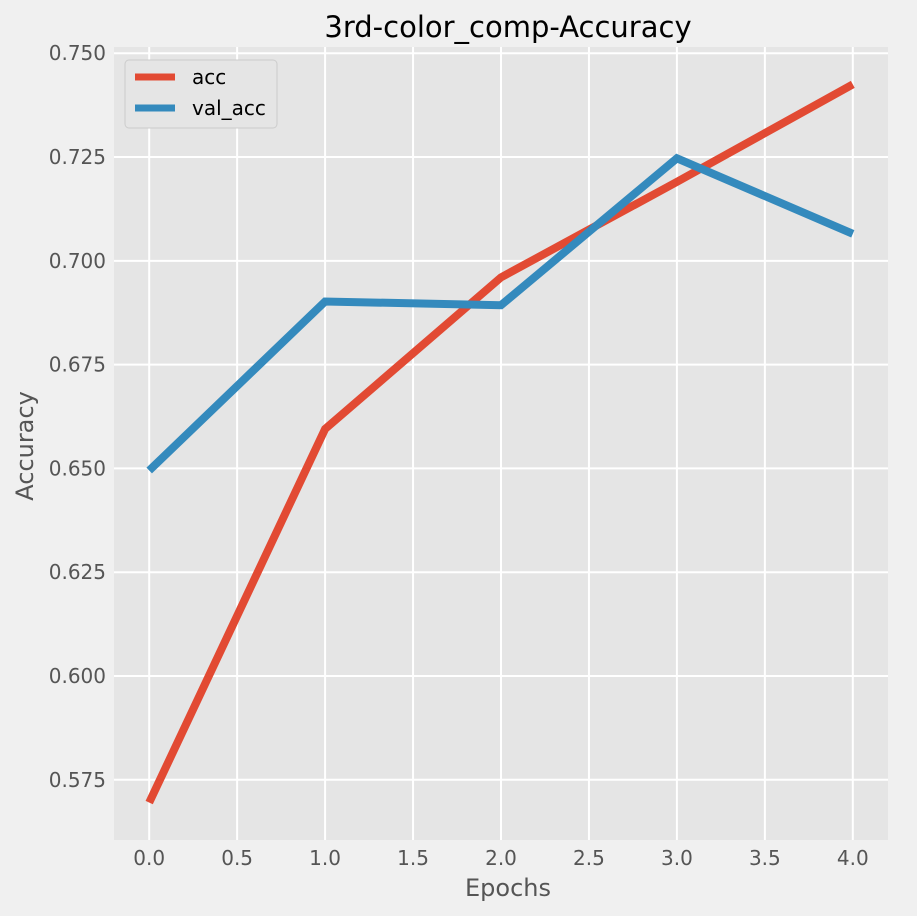 The height and width of the screenshot is (916, 917). Describe the element at coordinates (149, 858) in the screenshot. I see `x-tick-label: 0.0` at that location.